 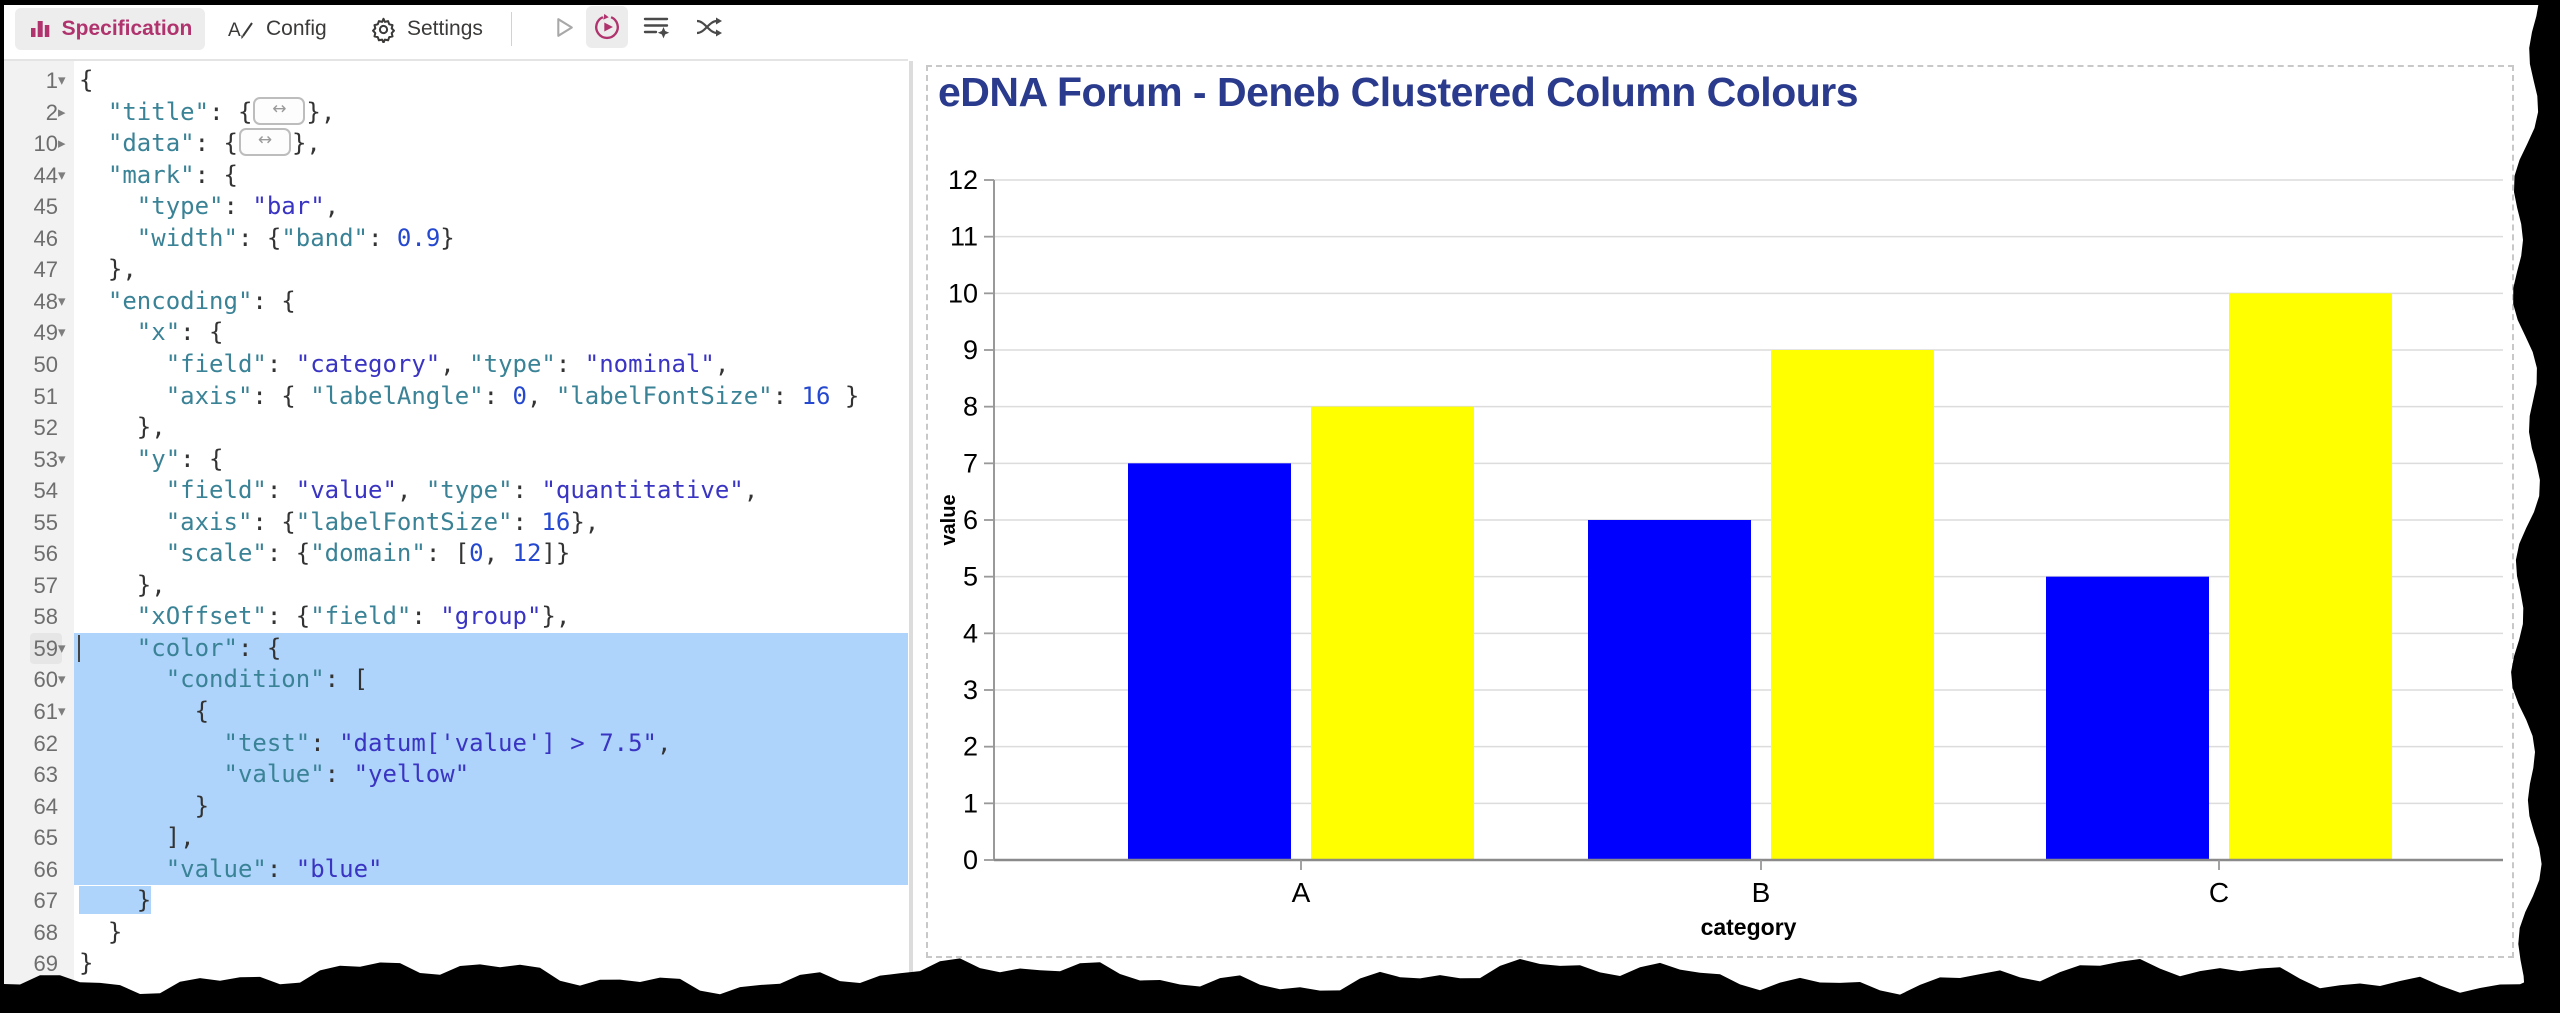 I want to click on code-text: "encoding": {, so click(x=491, y=302).